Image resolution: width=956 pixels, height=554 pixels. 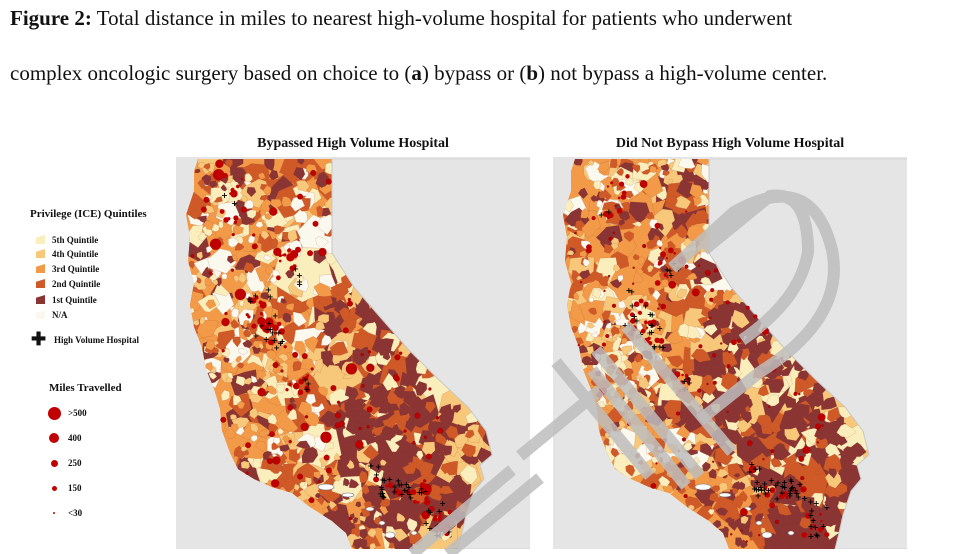 I want to click on legend-swatch, so click(x=40, y=268).